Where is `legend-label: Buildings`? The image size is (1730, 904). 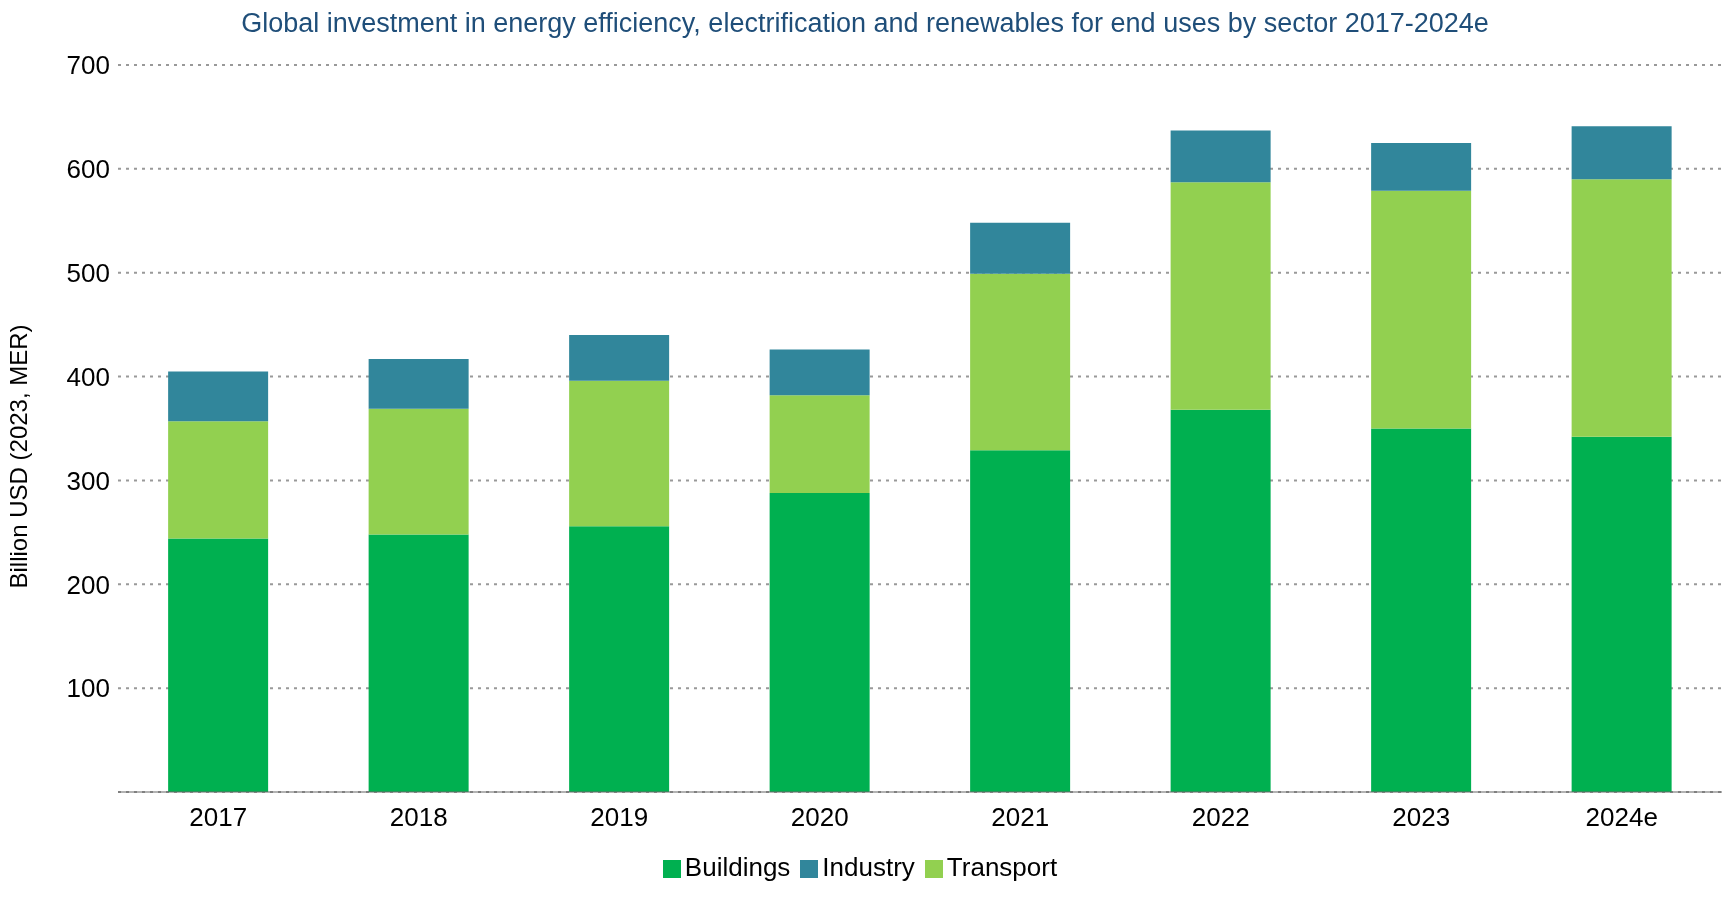
legend-label: Buildings is located at coordinates (737, 867).